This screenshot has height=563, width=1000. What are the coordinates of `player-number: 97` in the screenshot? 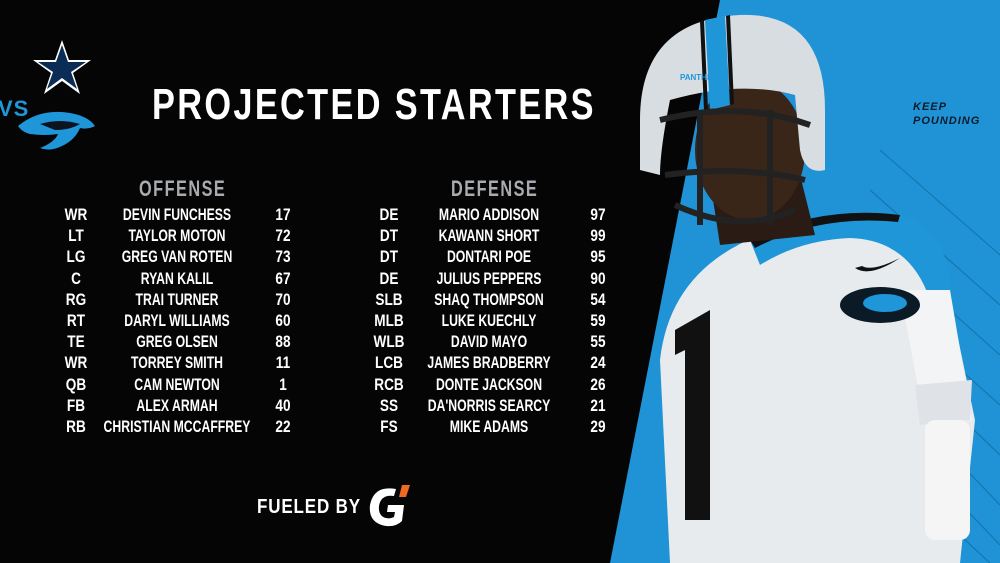 It's located at (598, 214).